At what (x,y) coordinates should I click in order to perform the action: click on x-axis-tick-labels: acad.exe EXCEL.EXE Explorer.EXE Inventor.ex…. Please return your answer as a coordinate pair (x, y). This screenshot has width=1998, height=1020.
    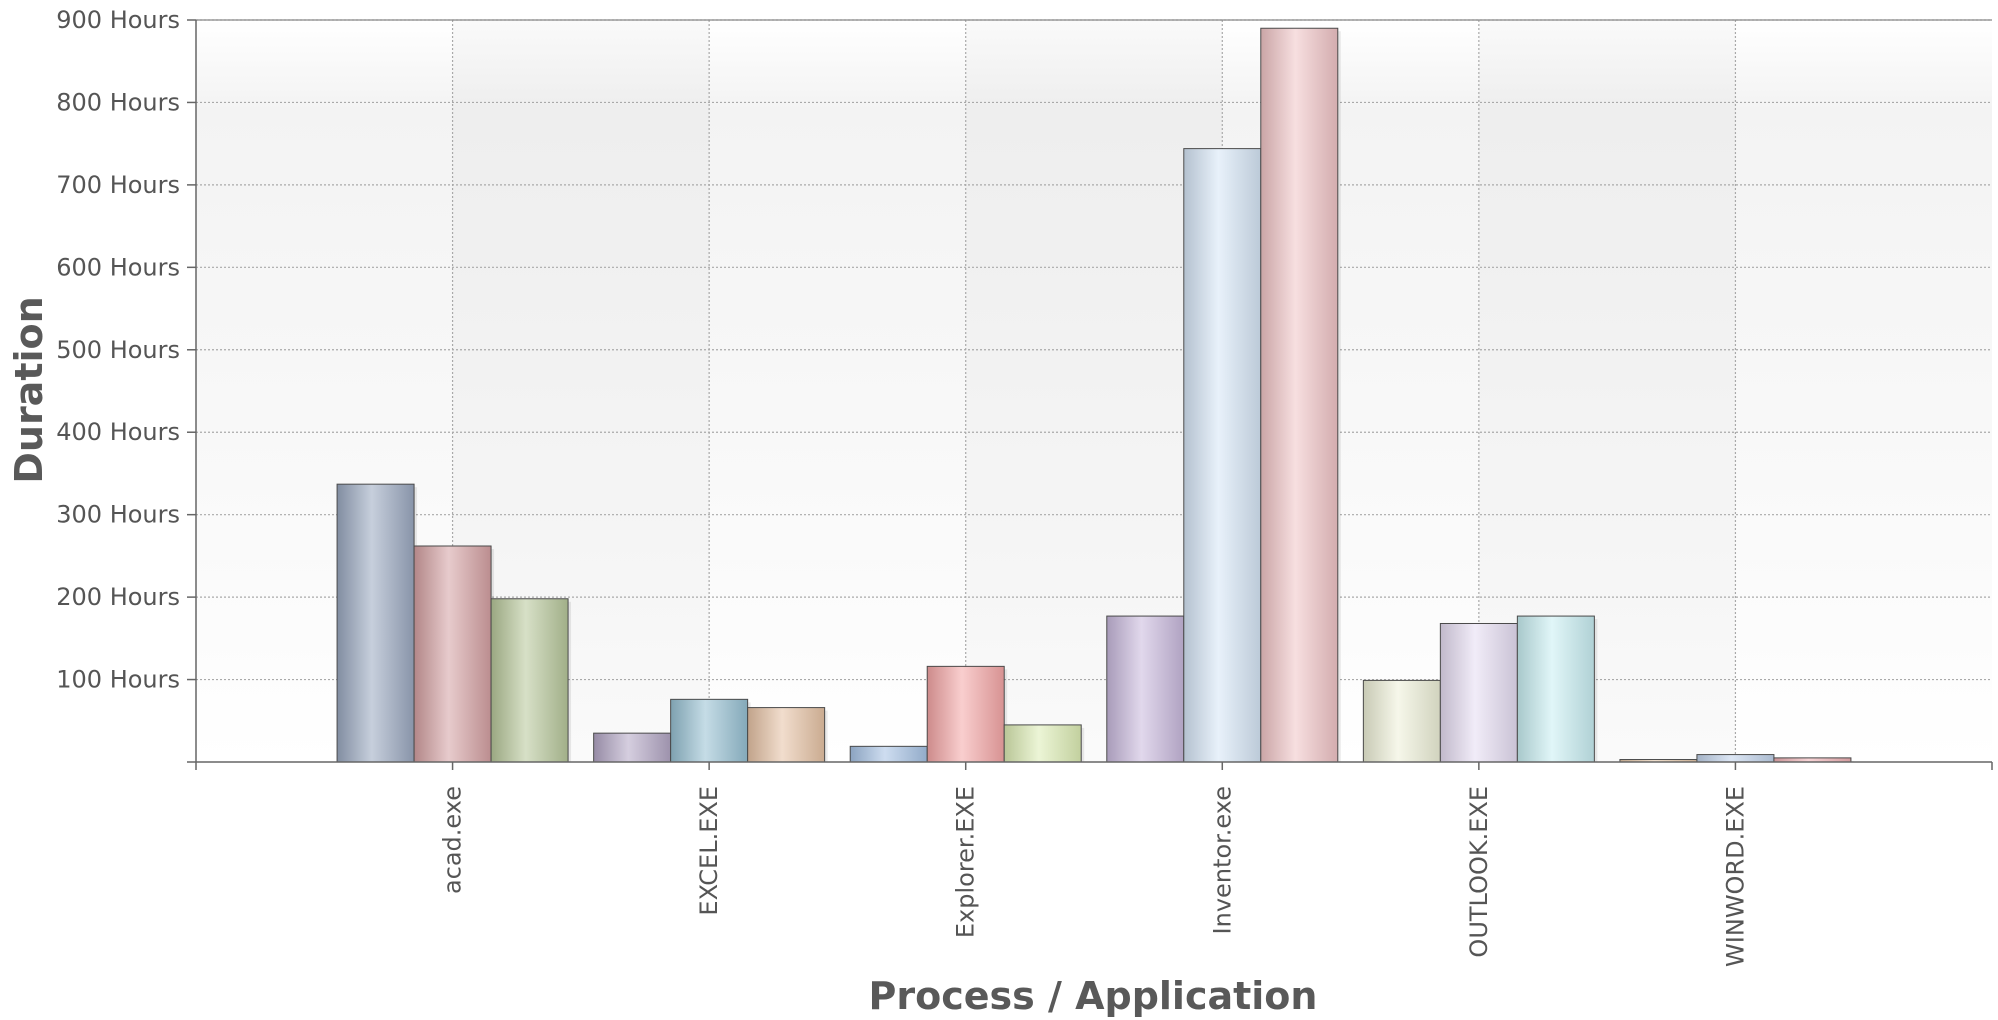
    Looking at the image, I should click on (1094, 876).